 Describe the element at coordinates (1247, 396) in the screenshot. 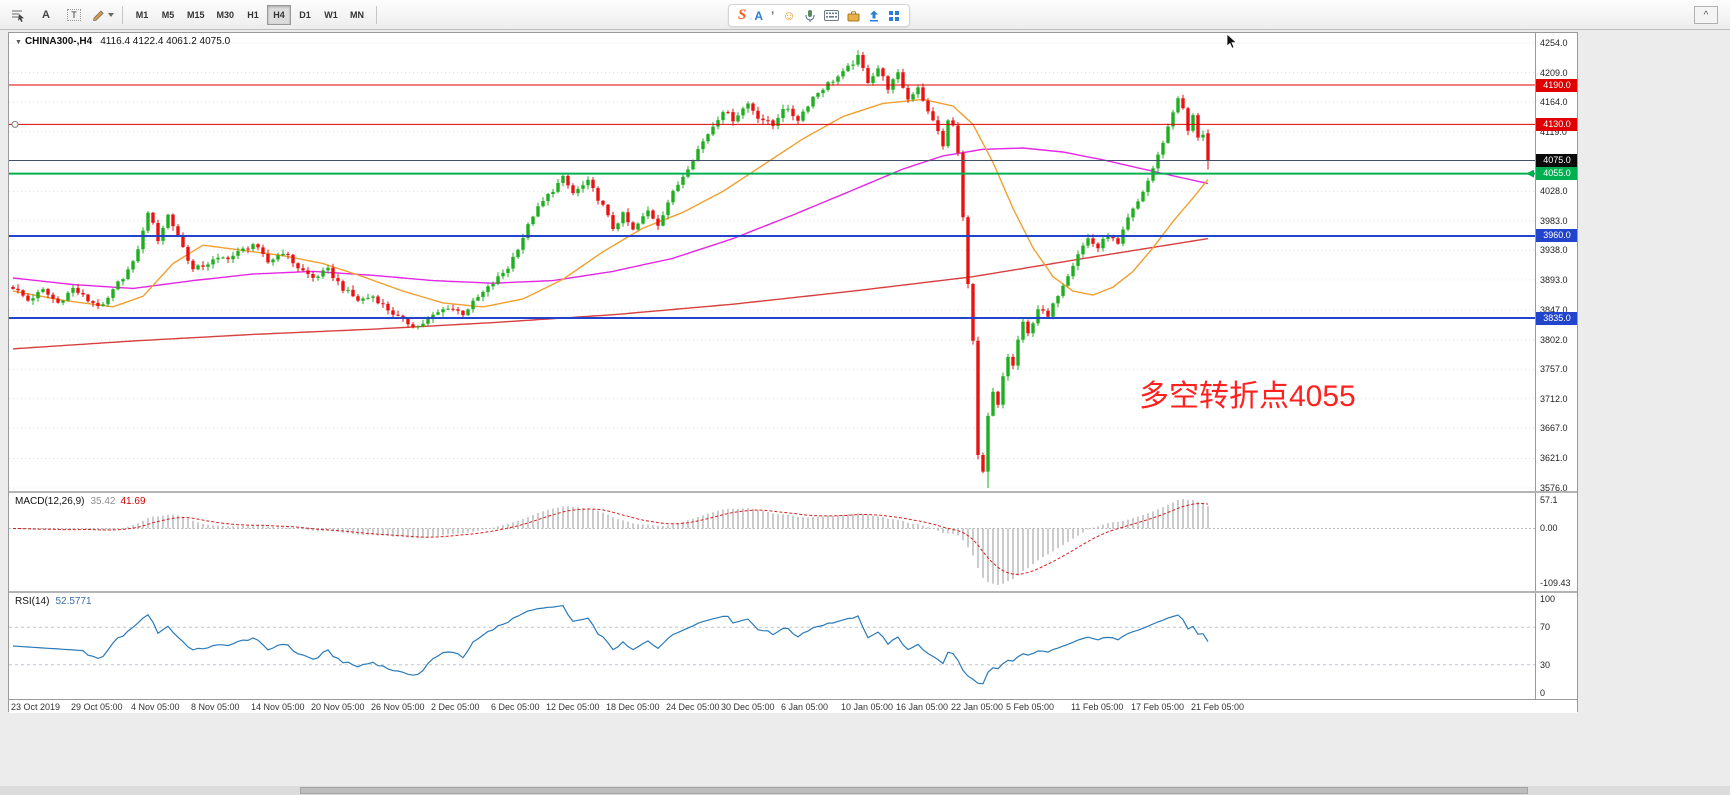

I see `trend-annotation: 多空转折点4055` at that location.